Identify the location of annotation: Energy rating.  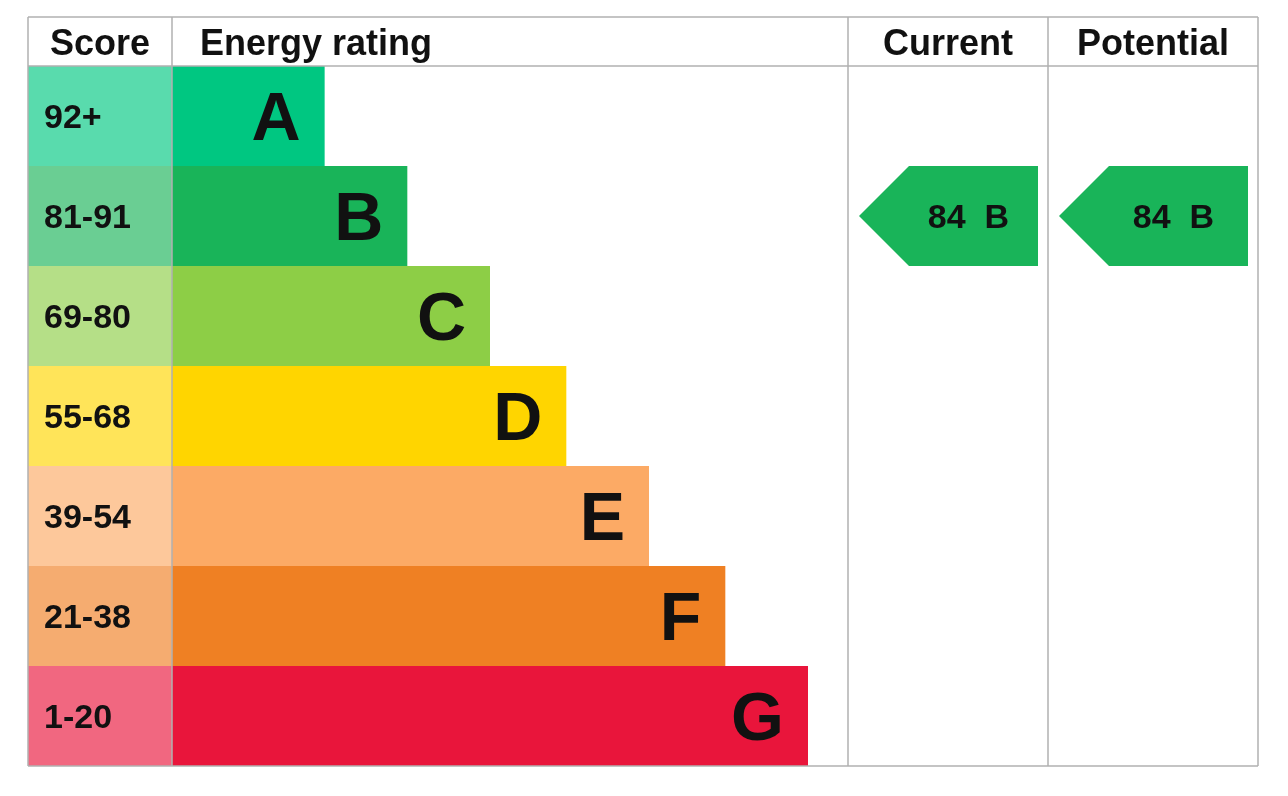
(316, 42).